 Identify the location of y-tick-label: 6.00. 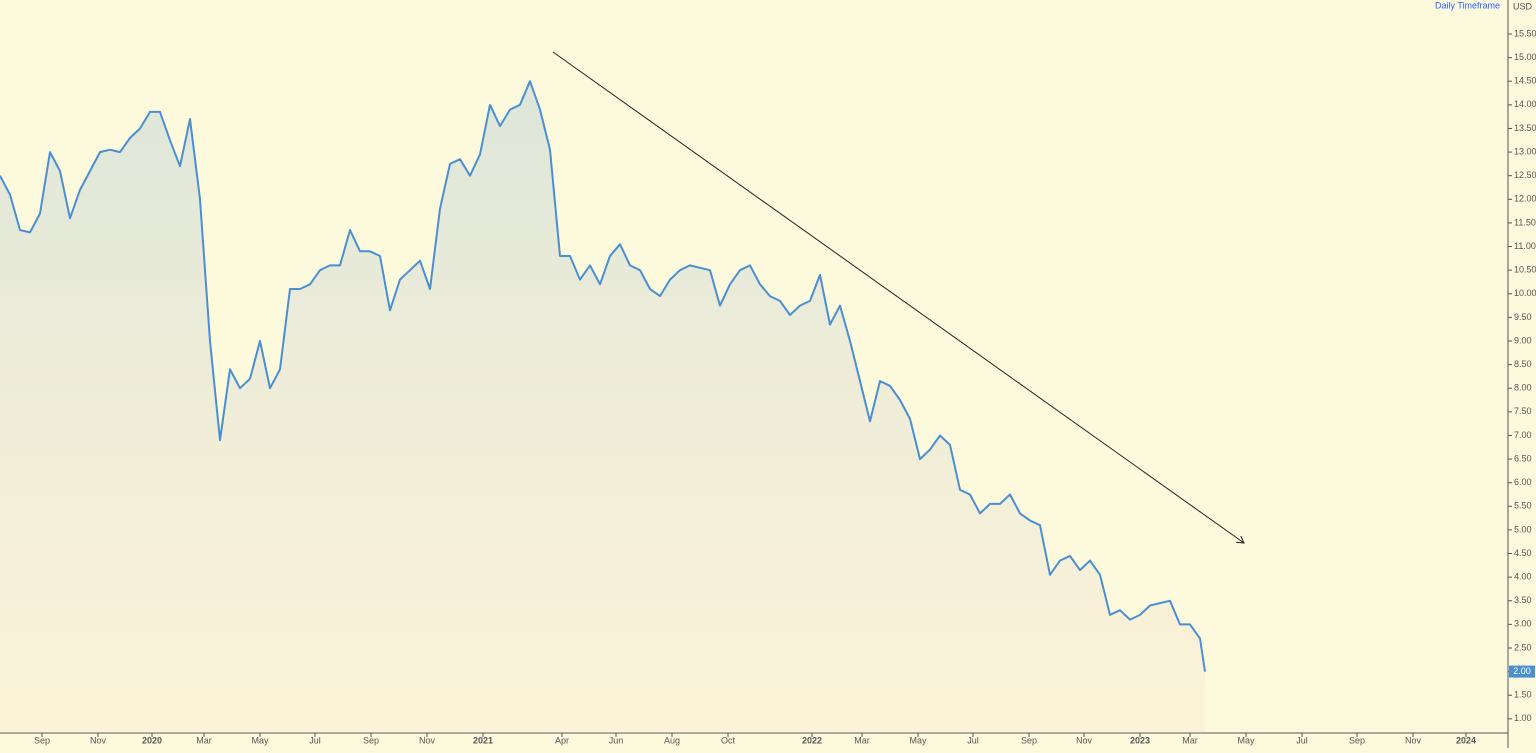
(1523, 482).